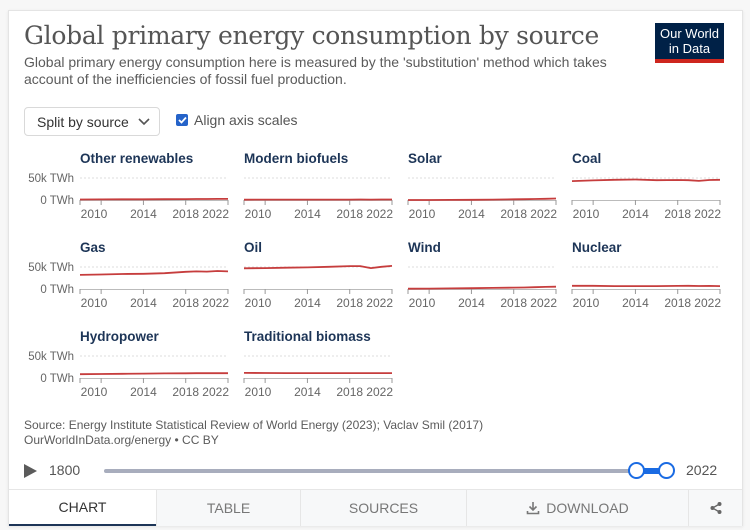 This screenshot has height=530, width=750. I want to click on tab-chart: CHART, so click(82, 508).